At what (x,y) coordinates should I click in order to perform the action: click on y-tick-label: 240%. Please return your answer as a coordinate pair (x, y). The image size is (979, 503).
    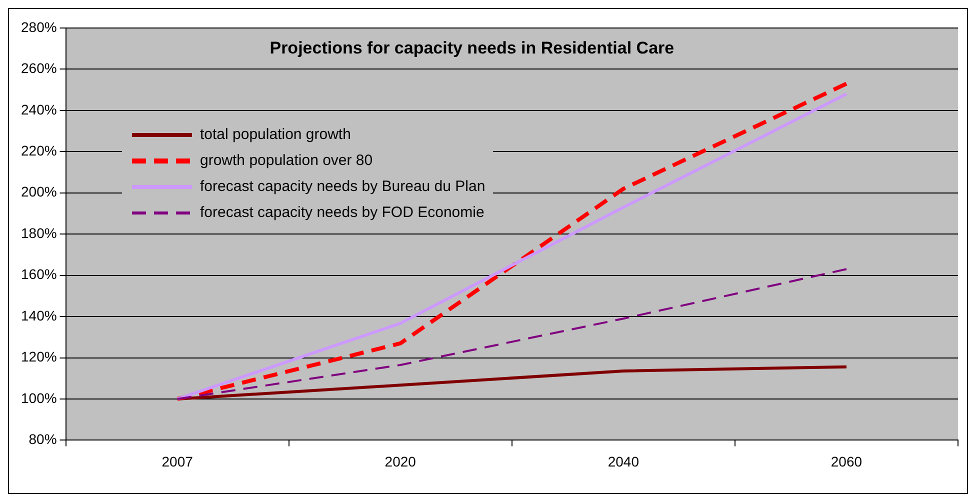
    Looking at the image, I should click on (38, 109).